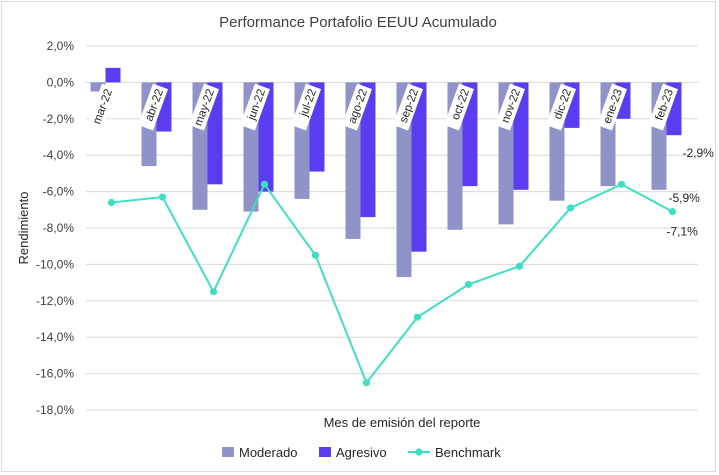  Describe the element at coordinates (55, 410) in the screenshot. I see `y-tick-label: -18,0%` at that location.